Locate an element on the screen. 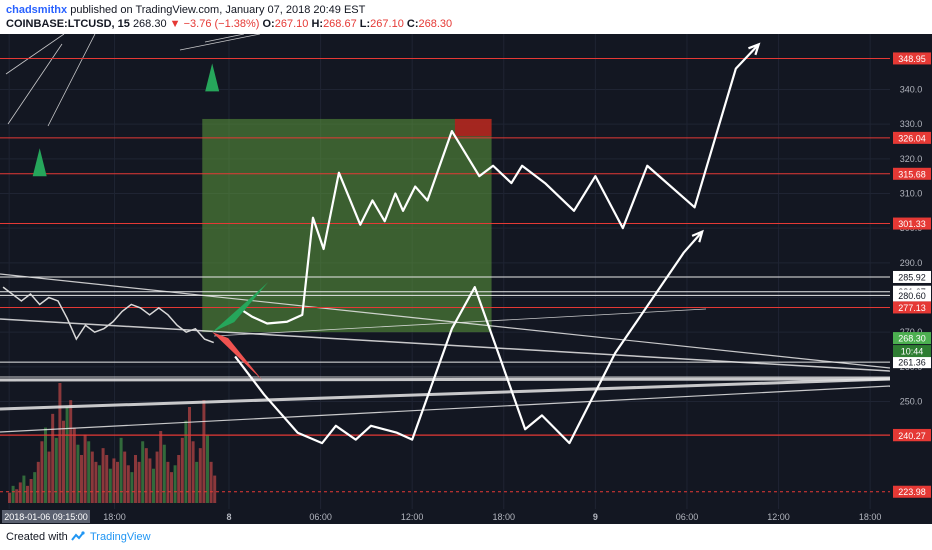 This screenshot has width=932, height=550. price-level-label: 285.92 is located at coordinates (912, 277).